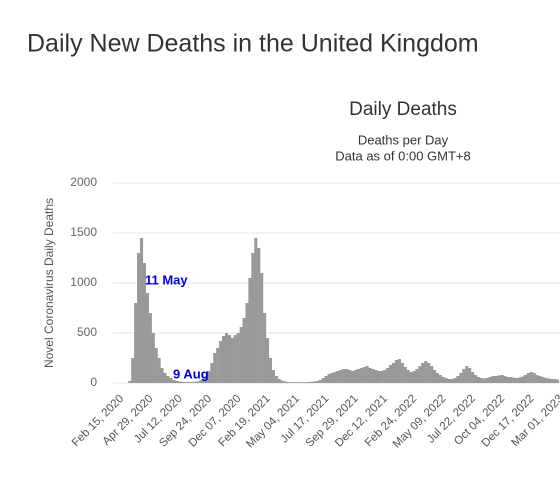  Describe the element at coordinates (403, 109) in the screenshot. I see `chart-title: Daily Deaths` at that location.